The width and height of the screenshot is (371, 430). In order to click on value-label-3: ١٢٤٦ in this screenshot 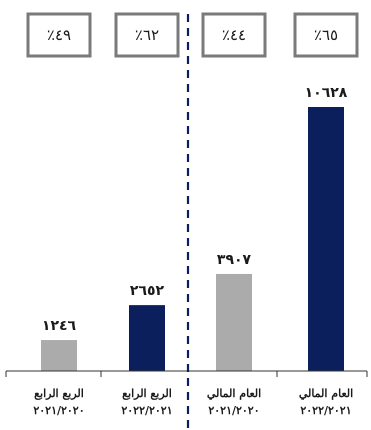, I will do `click(59, 326)`.